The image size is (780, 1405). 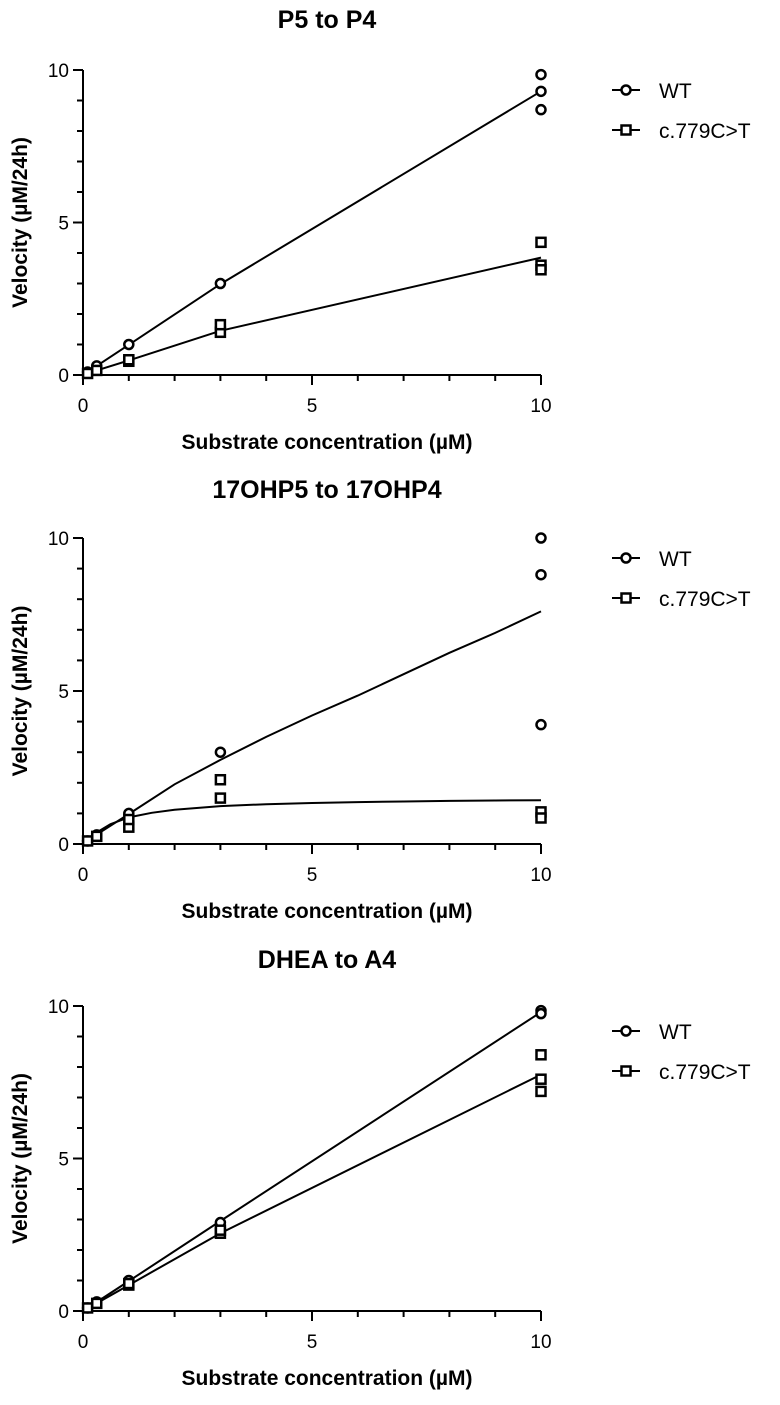 I want to click on chart-title: 17OHP5 to 17OHP4, so click(x=326, y=490).